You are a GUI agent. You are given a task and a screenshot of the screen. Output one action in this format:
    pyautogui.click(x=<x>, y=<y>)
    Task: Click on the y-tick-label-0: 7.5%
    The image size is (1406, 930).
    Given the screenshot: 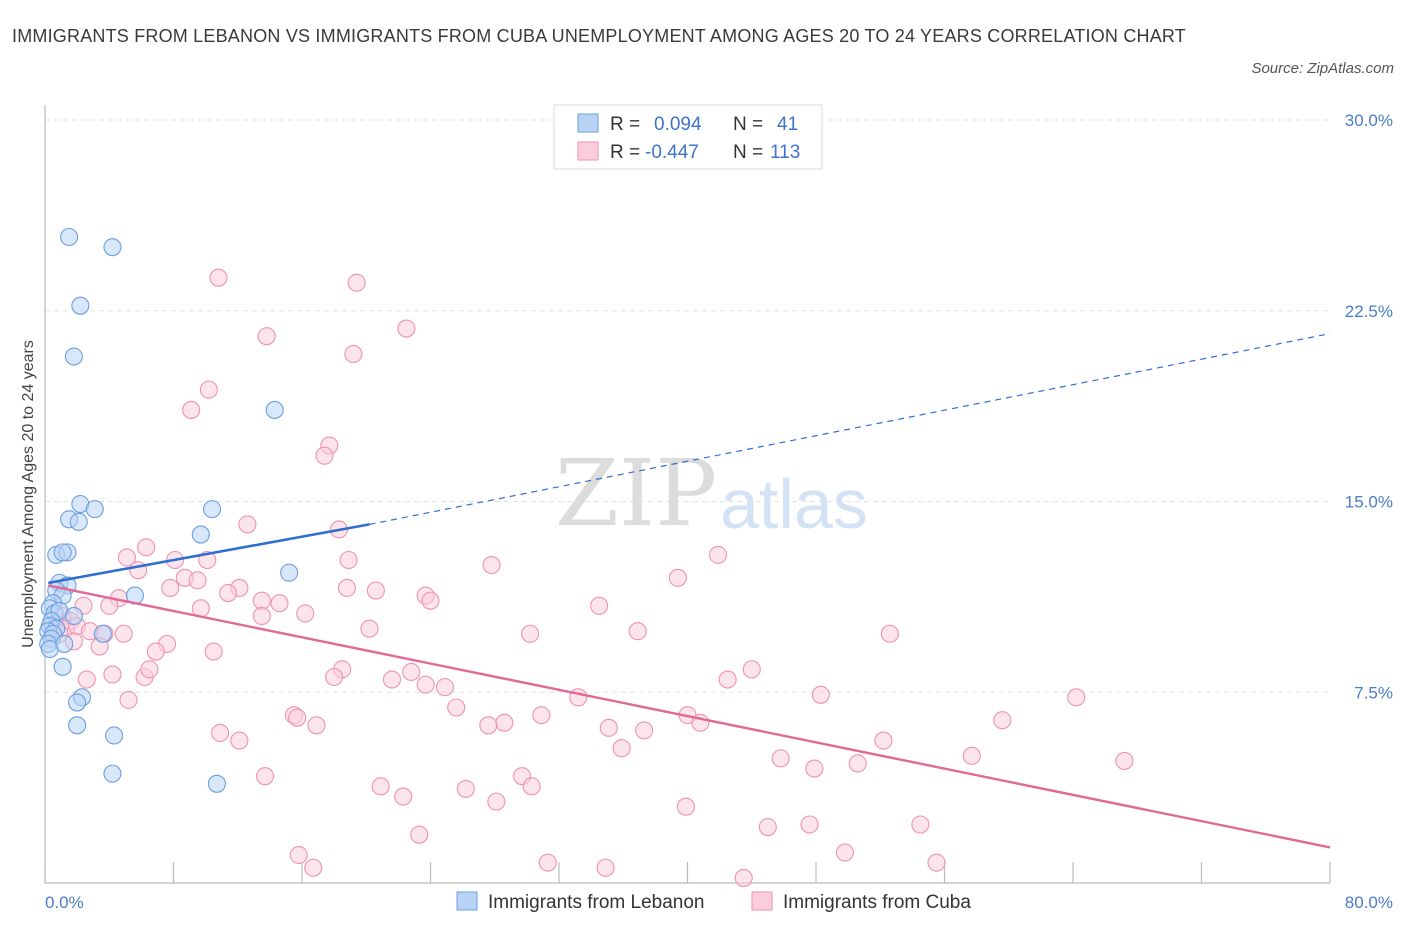 What is the action you would take?
    pyautogui.click(x=1373, y=692)
    